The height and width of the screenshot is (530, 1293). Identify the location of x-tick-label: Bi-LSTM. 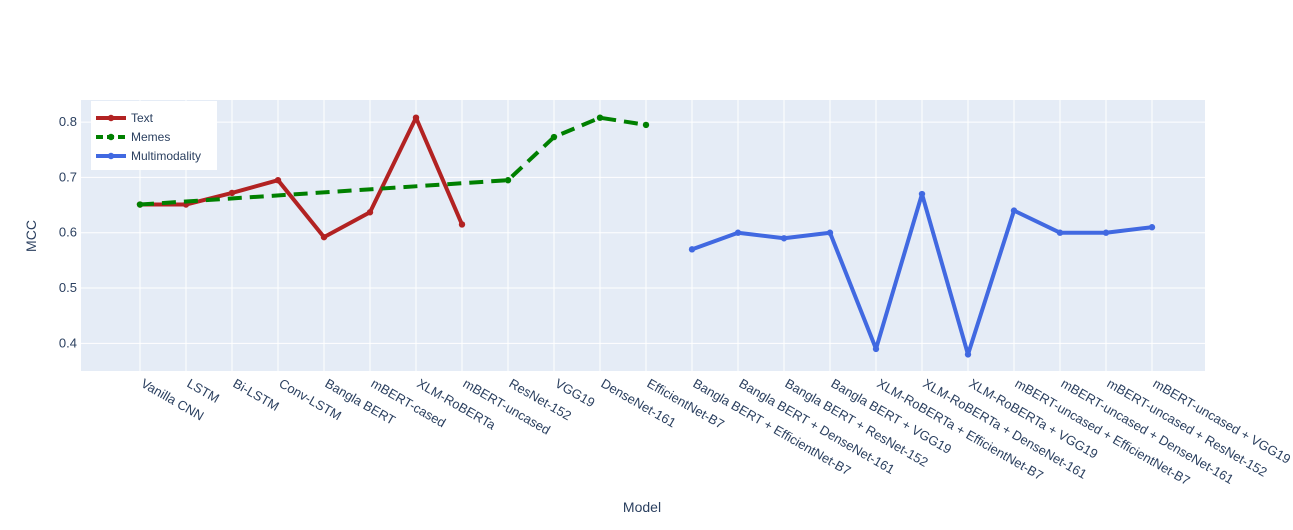
(256, 395).